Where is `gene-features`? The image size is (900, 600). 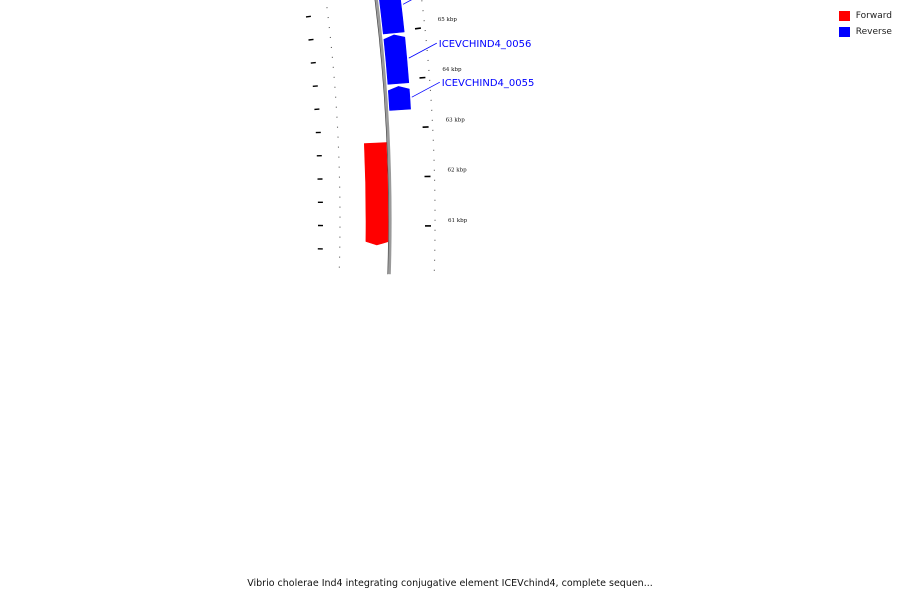
gene-features is located at coordinates (387, 123).